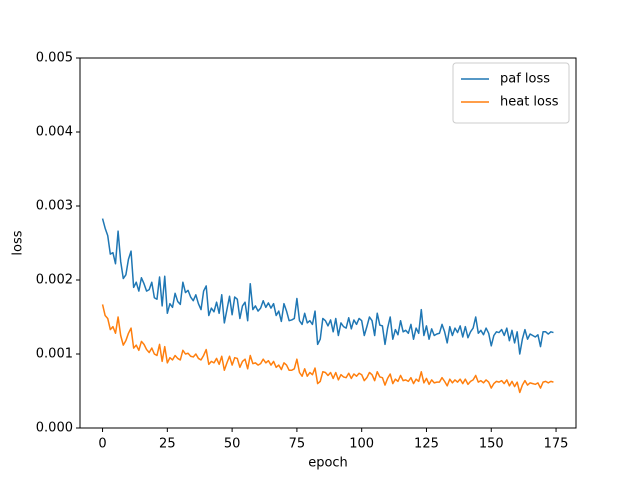  What do you see at coordinates (361, 444) in the screenshot?
I see `x-tick-label: 100` at bounding box center [361, 444].